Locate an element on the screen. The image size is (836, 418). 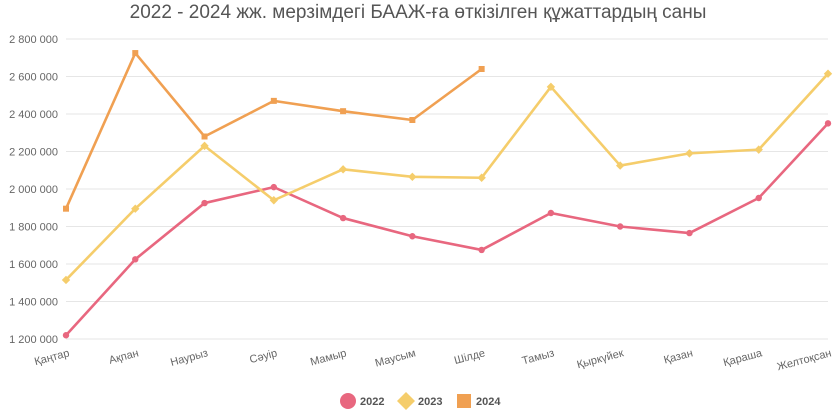
y-tick-label: 1 400 000 is located at coordinates (33, 303).